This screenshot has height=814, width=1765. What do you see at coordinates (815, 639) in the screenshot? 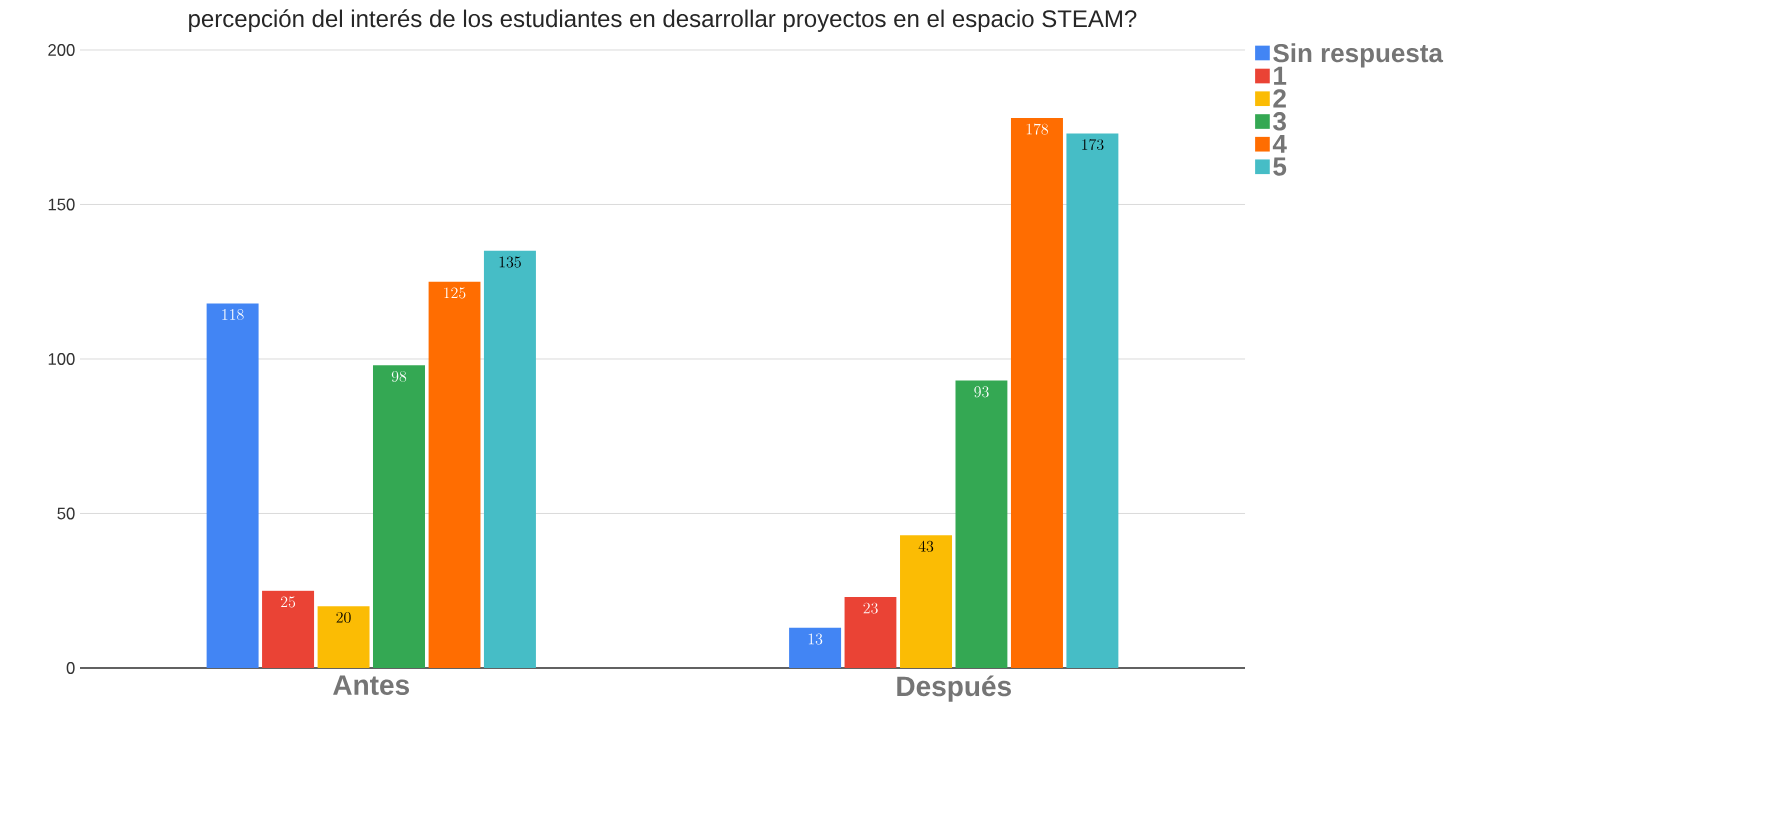
I see `data-label: 13` at bounding box center [815, 639].